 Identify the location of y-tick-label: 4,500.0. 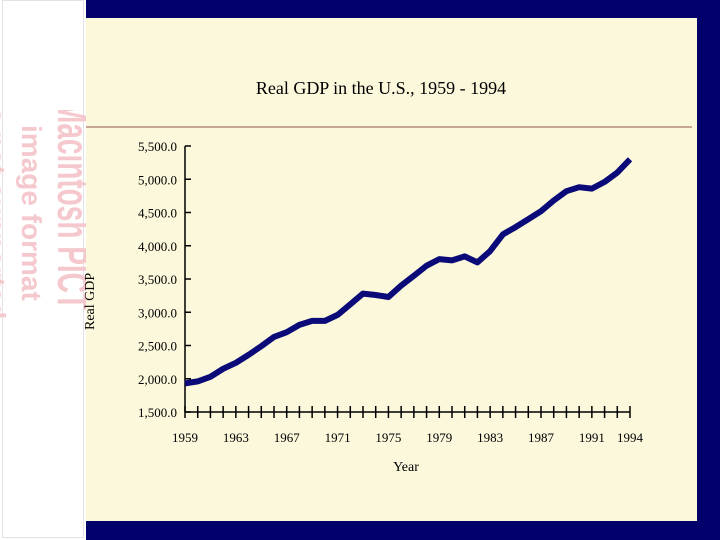
(157, 213).